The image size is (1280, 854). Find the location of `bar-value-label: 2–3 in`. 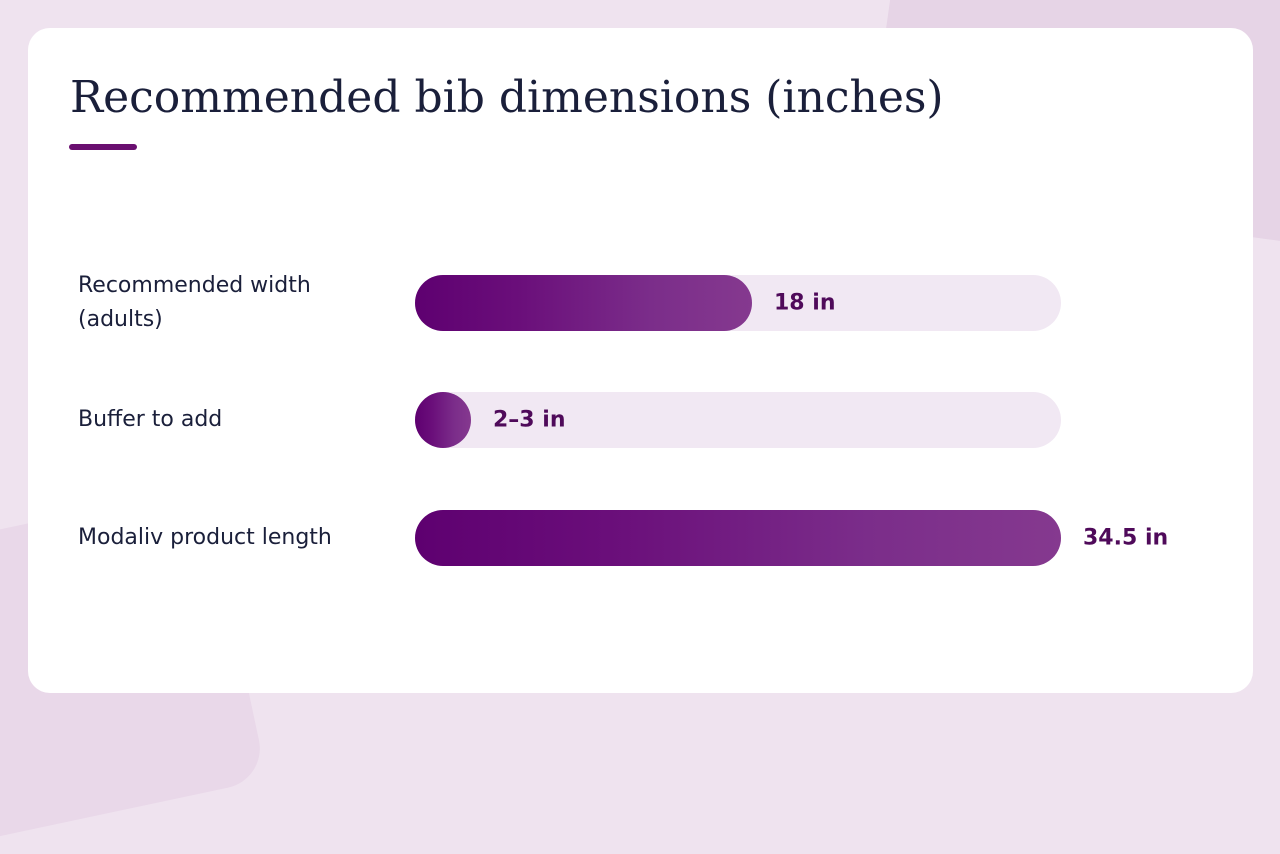

bar-value-label: 2–3 in is located at coordinates (529, 420).